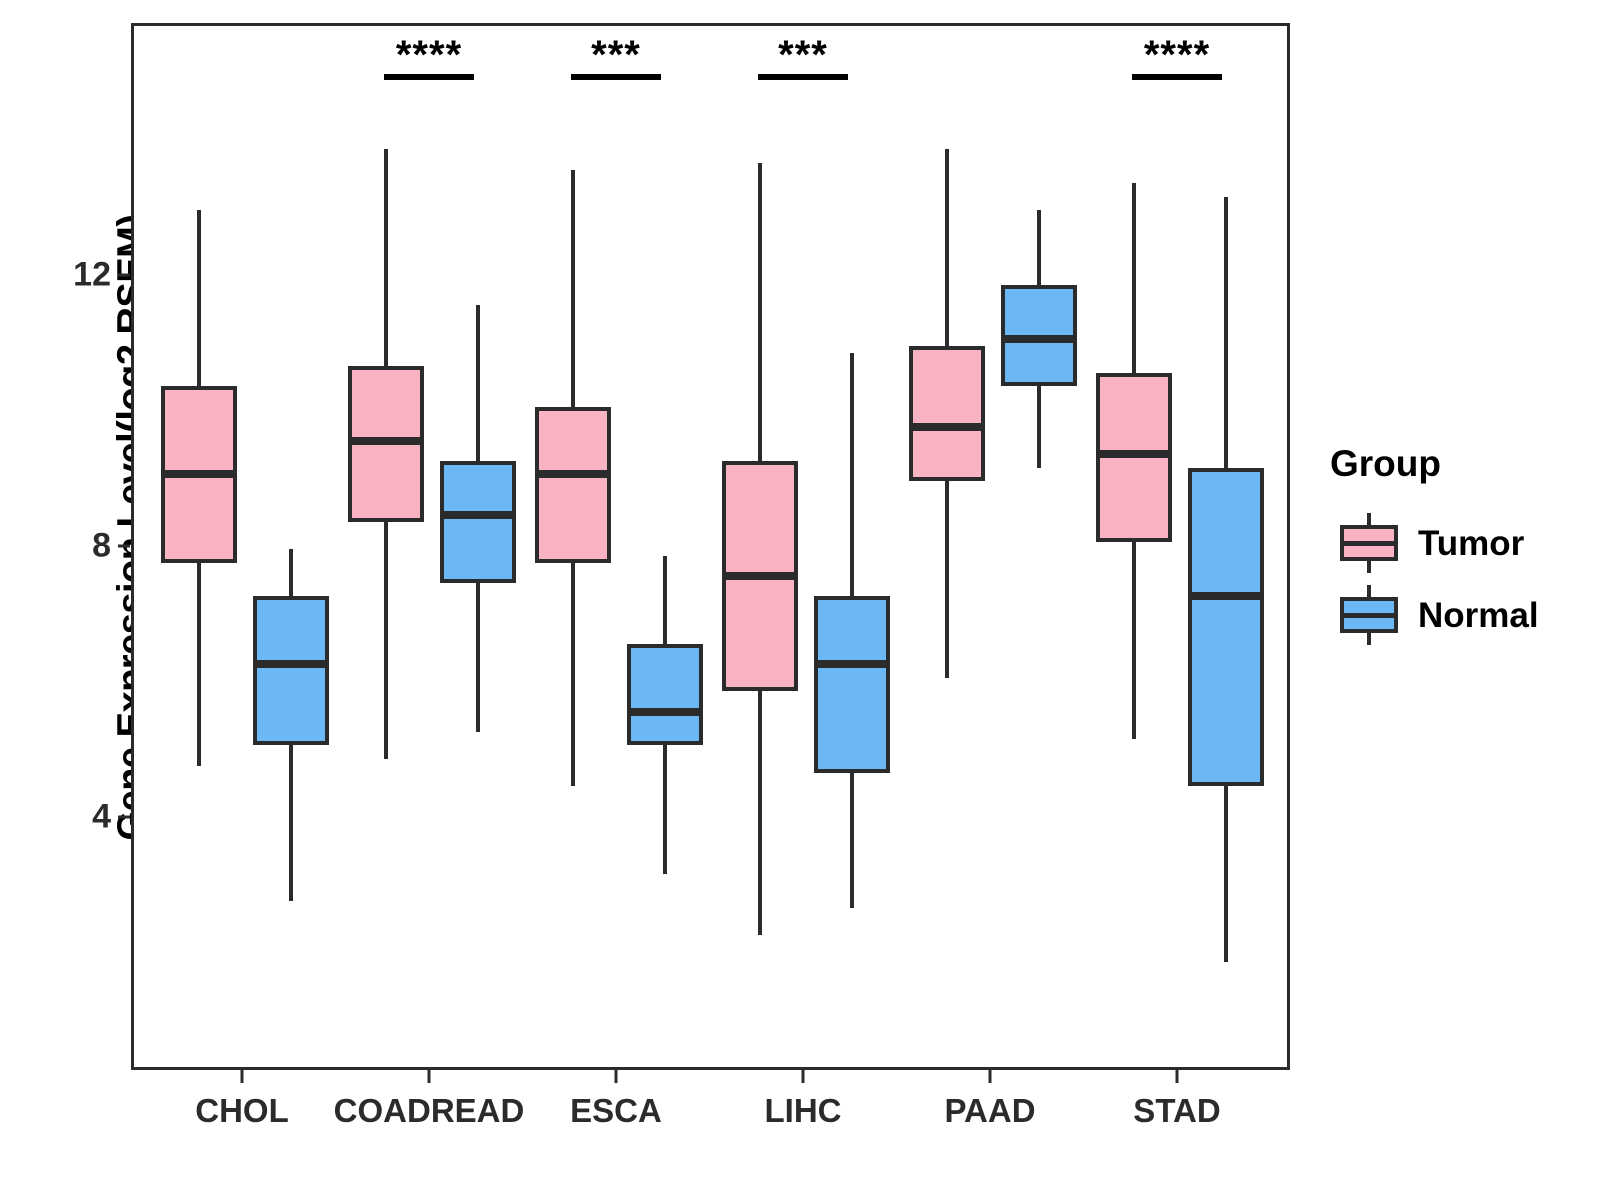 Image resolution: width=1600 pixels, height=1200 pixels. I want to click on x-tick-label-lihc: LIHC, so click(803, 1110).